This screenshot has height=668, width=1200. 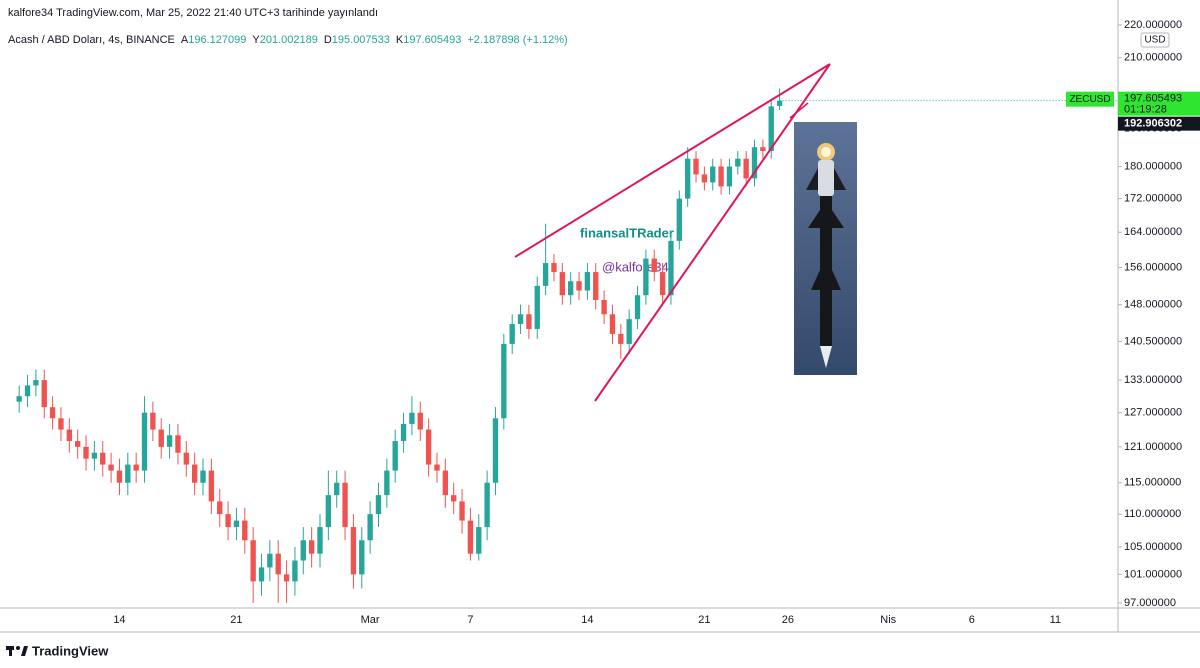 I want to click on price-line-label: 192.906302, so click(x=1153, y=124).